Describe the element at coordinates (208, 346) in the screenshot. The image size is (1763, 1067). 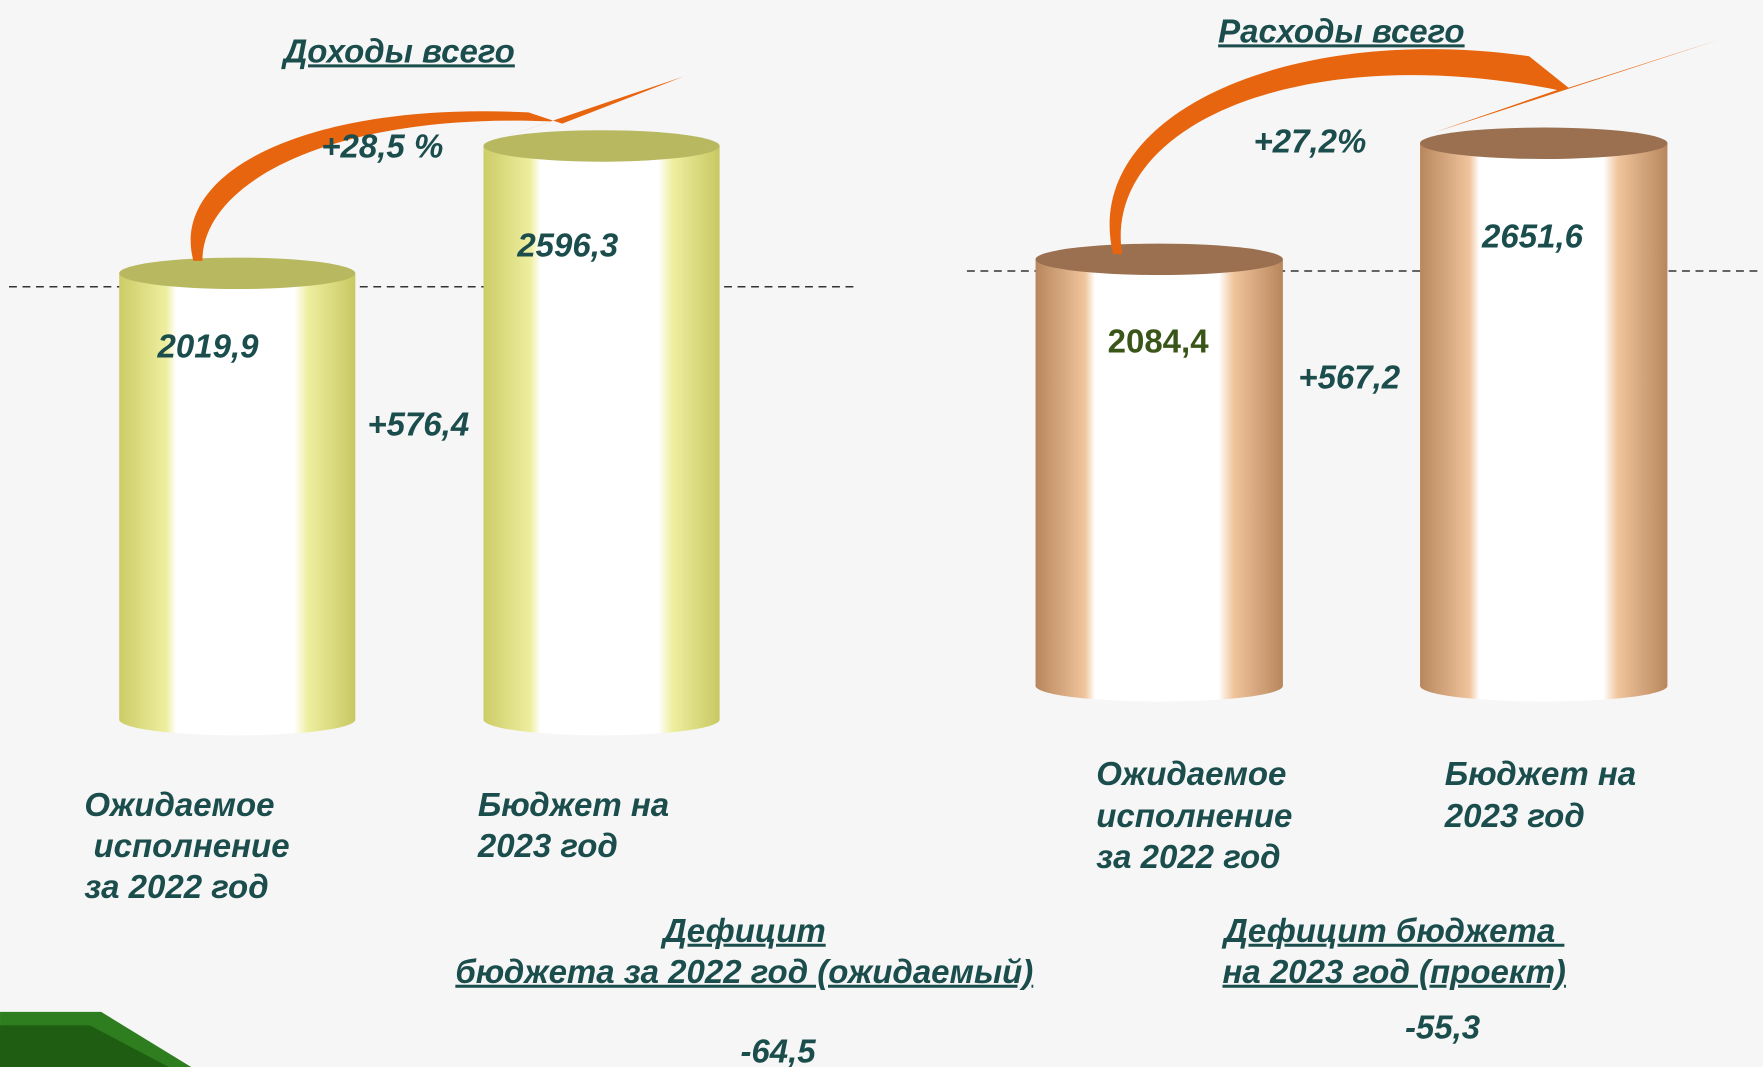
I see `value-label: 2019,9` at that location.